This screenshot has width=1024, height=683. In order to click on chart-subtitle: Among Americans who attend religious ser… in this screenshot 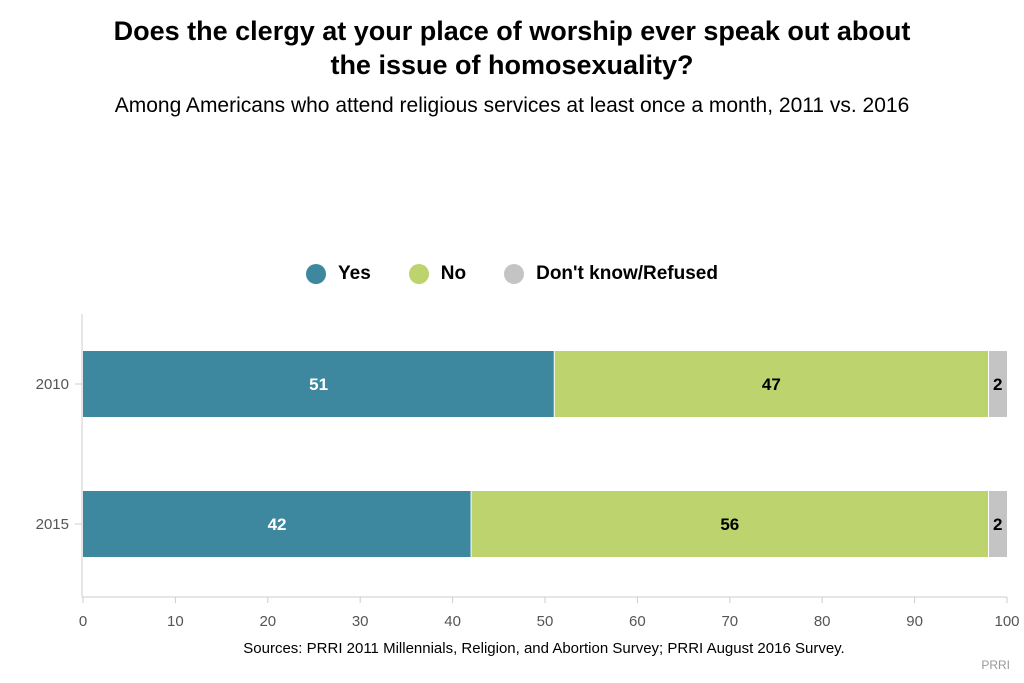, I will do `click(512, 105)`.